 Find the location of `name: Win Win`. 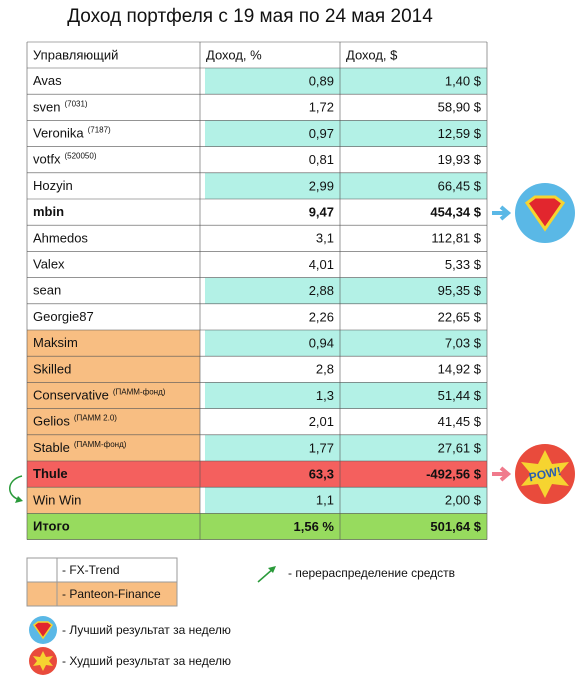

name: Win Win is located at coordinates (57, 500).